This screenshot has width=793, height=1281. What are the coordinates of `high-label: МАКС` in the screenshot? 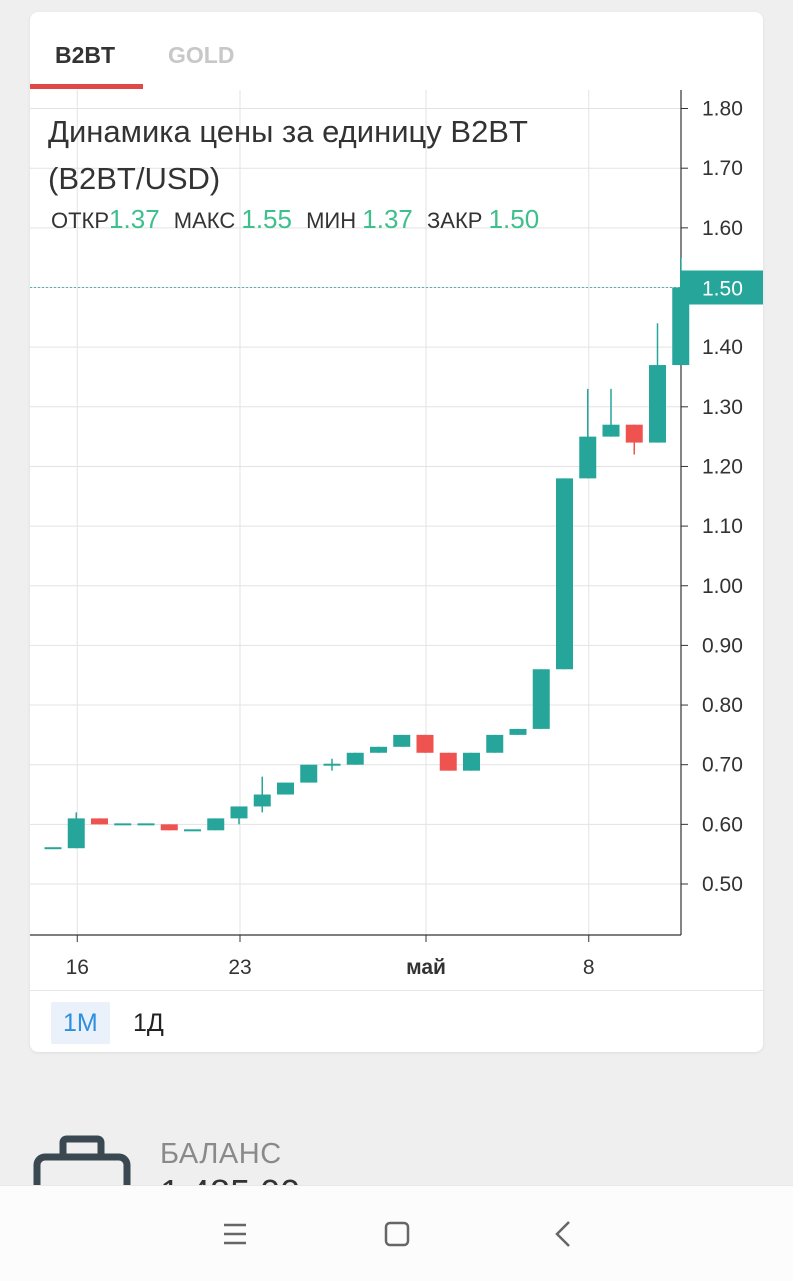 It's located at (204, 220).